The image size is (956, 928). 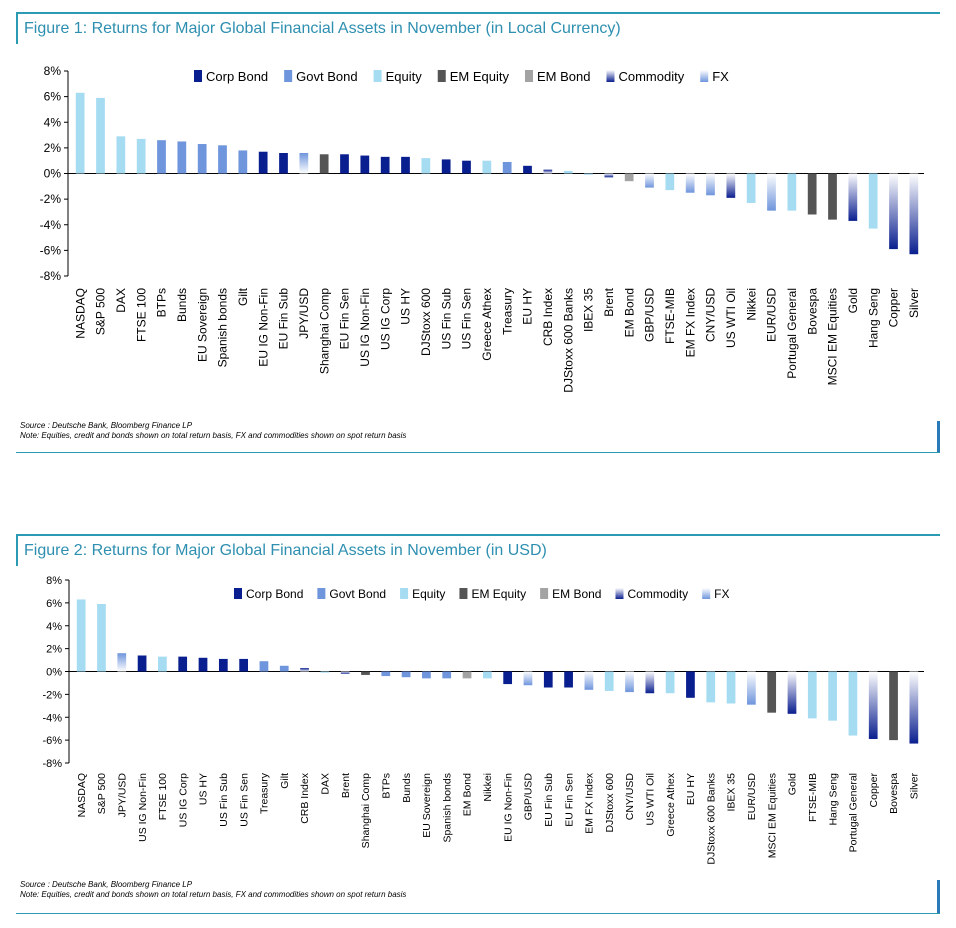 What do you see at coordinates (243, 296) in the screenshot?
I see `x-tick-label: Gilt` at bounding box center [243, 296].